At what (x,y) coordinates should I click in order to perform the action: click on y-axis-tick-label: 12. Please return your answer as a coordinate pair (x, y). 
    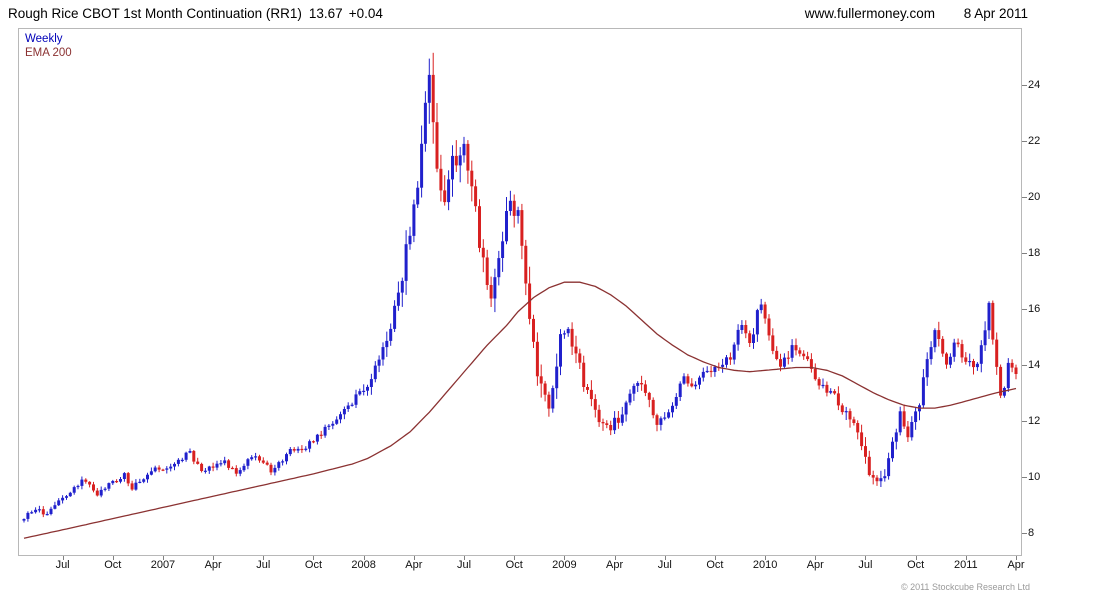
    Looking at the image, I should click on (1034, 420).